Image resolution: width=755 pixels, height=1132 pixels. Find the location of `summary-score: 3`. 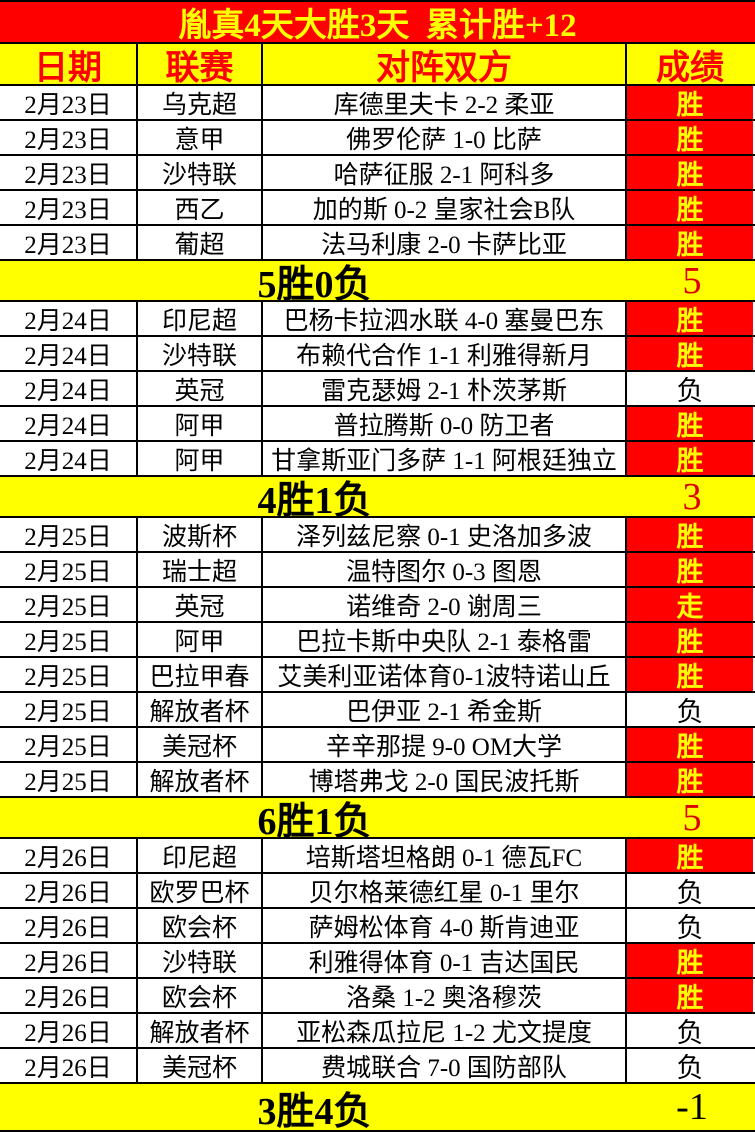

summary-score: 3 is located at coordinates (692, 496).